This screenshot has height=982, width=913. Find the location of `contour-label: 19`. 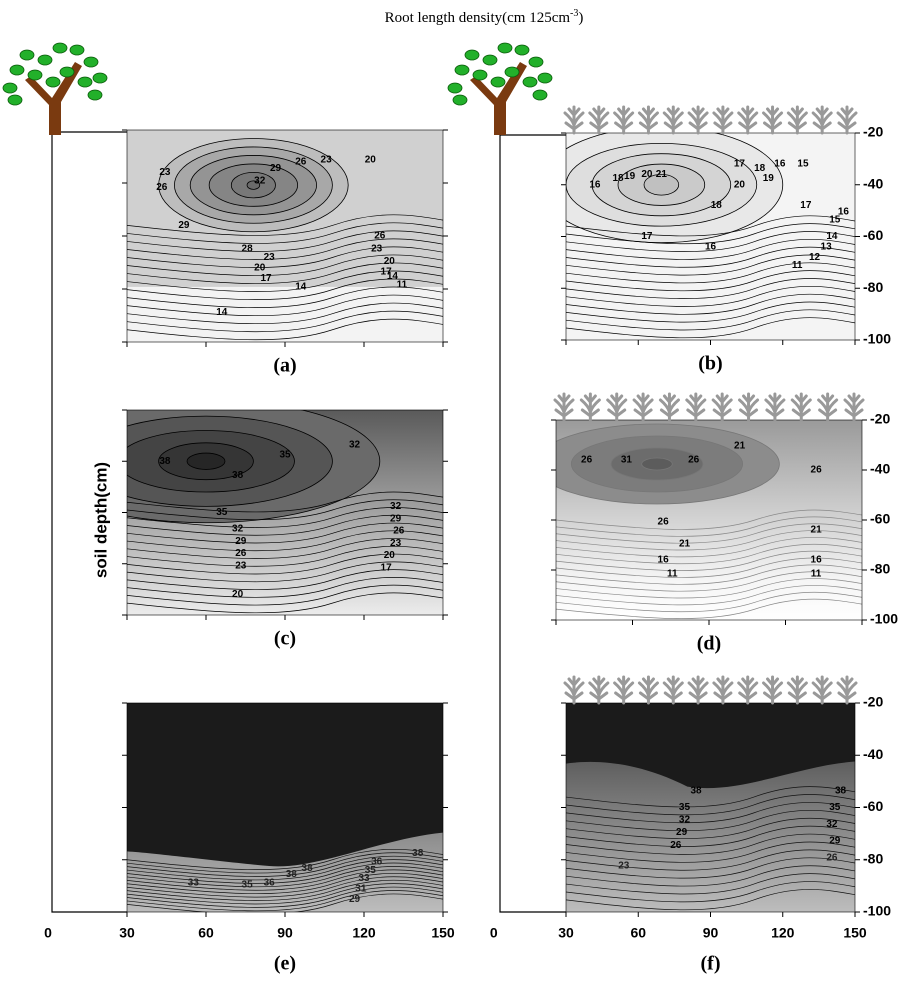

contour-label: 19 is located at coordinates (769, 178).